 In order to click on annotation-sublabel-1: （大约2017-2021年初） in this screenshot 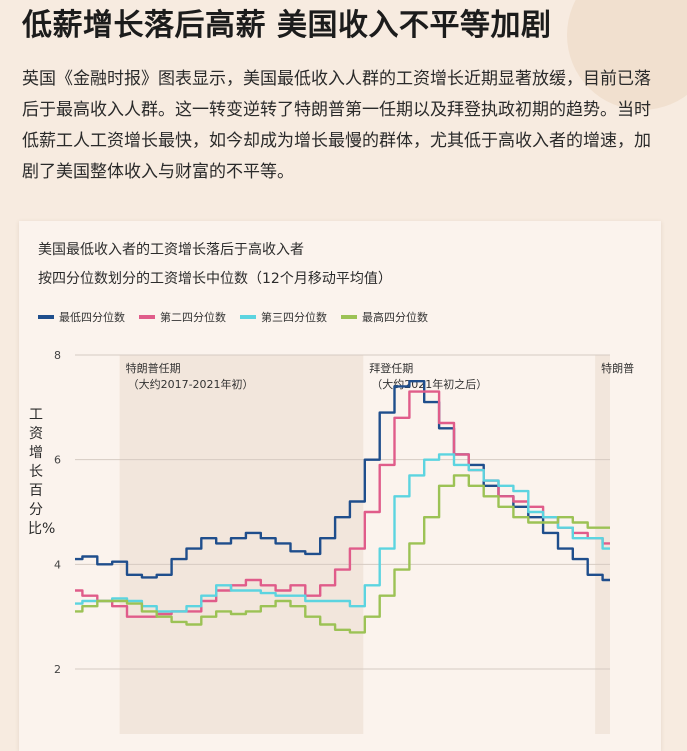, I will do `click(191, 384)`.